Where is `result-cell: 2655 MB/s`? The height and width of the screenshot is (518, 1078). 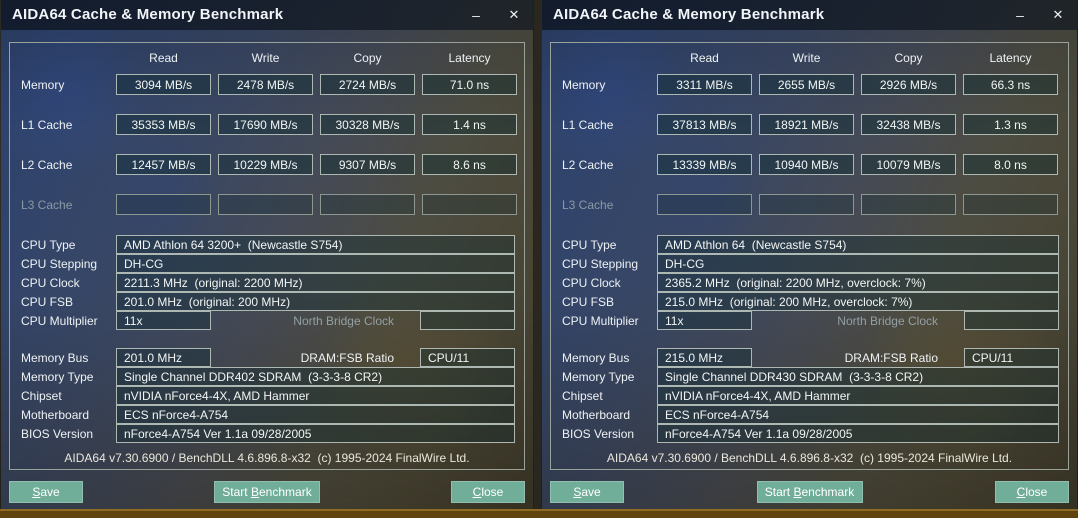 result-cell: 2655 MB/s is located at coordinates (806, 84).